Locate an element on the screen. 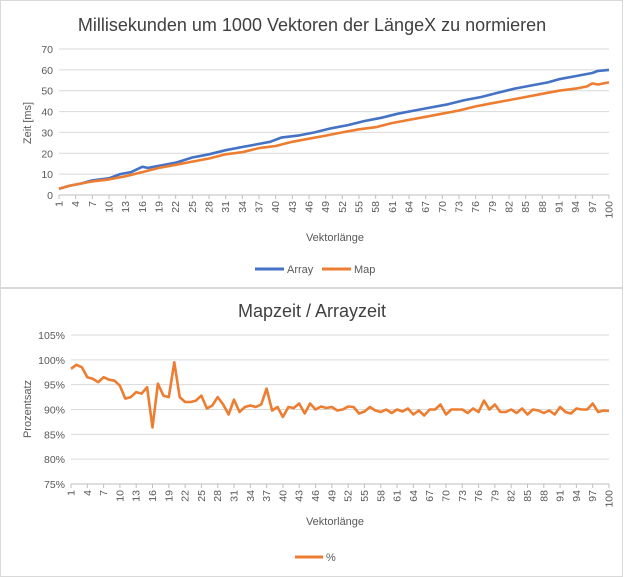 This screenshot has height=577, width=624. y-tick-label: 90% is located at coordinates (54, 411).